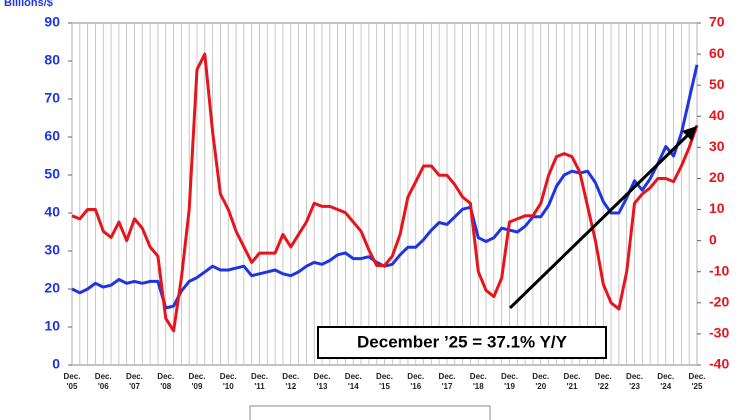 The image size is (750, 420). What do you see at coordinates (52, 174) in the screenshot?
I see `y-tick-label: 50` at bounding box center [52, 174].